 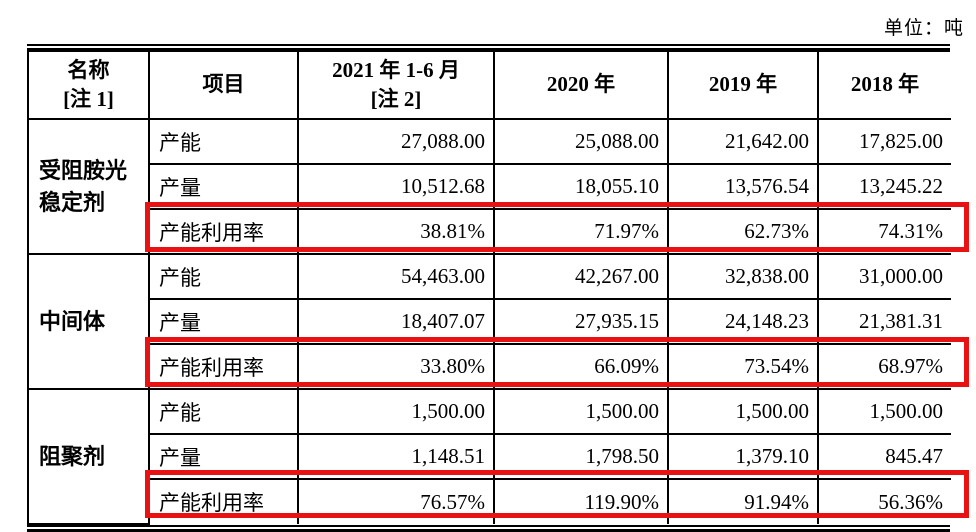 I want to click on col-header-2019: 2019 年, so click(x=743, y=86).